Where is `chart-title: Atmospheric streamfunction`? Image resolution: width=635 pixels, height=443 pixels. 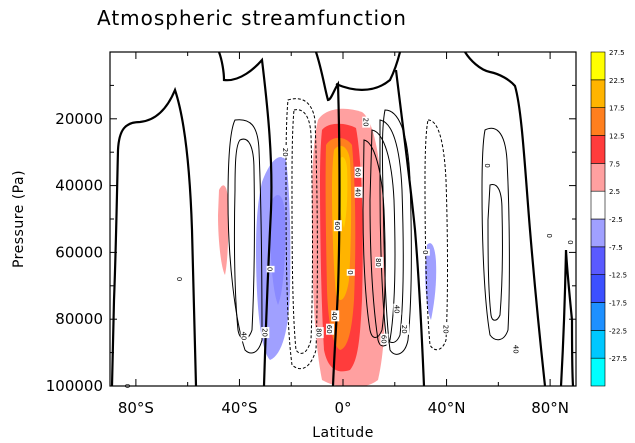 chart-title: Atmospheric streamfunction is located at coordinates (252, 18).